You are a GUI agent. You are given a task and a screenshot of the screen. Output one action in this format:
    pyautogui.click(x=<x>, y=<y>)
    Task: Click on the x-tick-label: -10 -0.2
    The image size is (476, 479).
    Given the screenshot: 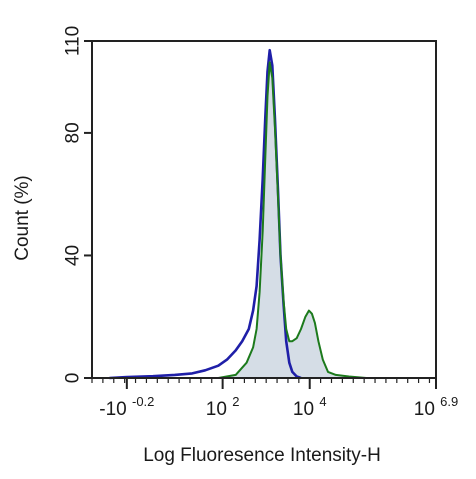 What is the action you would take?
    pyautogui.click(x=126, y=407)
    